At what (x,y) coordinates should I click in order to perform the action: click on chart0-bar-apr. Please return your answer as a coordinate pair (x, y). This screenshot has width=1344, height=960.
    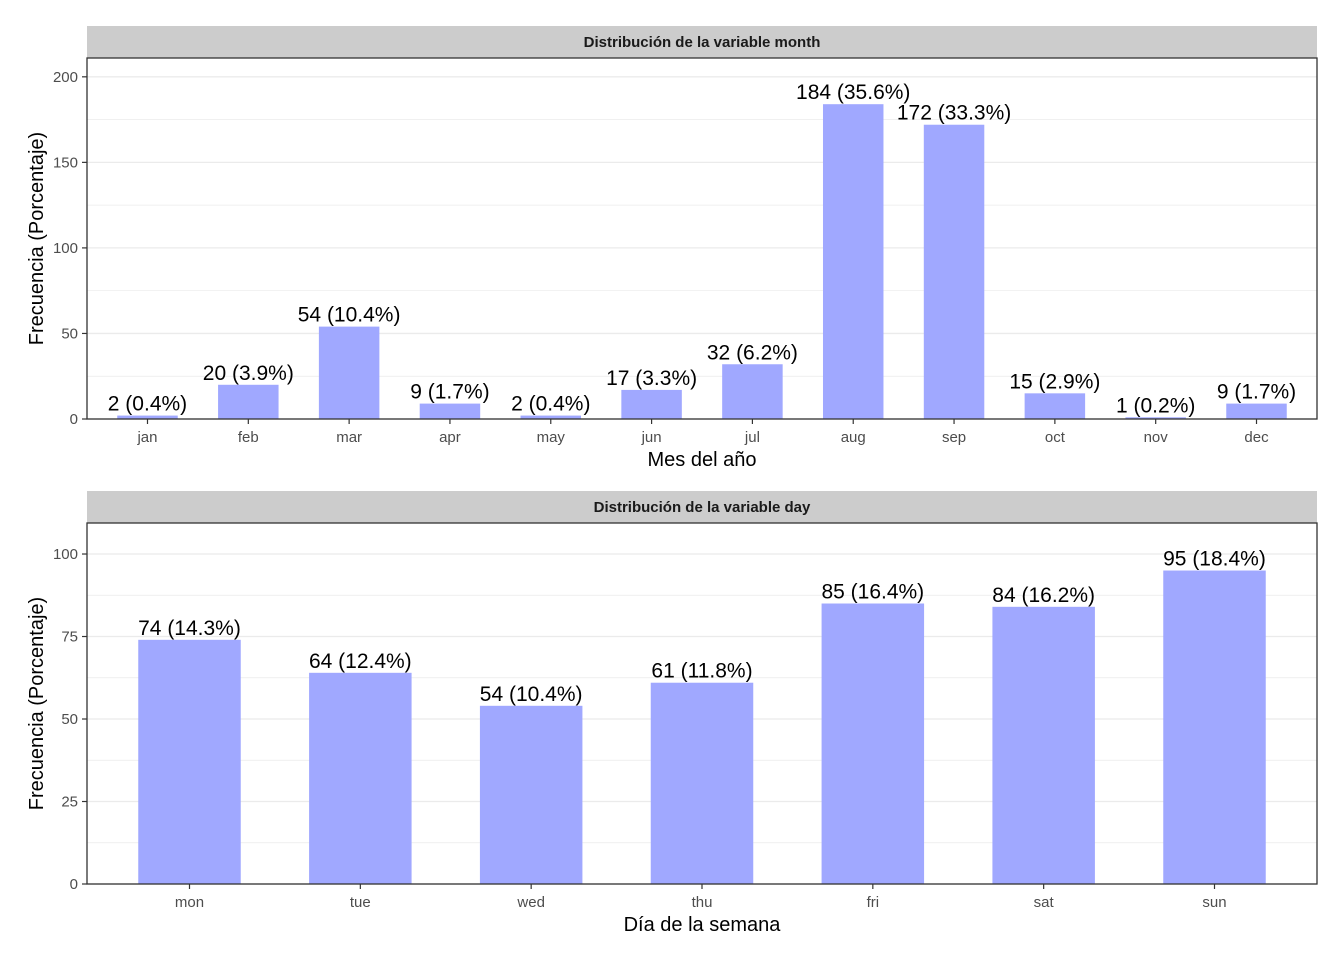
    Looking at the image, I should click on (450, 411).